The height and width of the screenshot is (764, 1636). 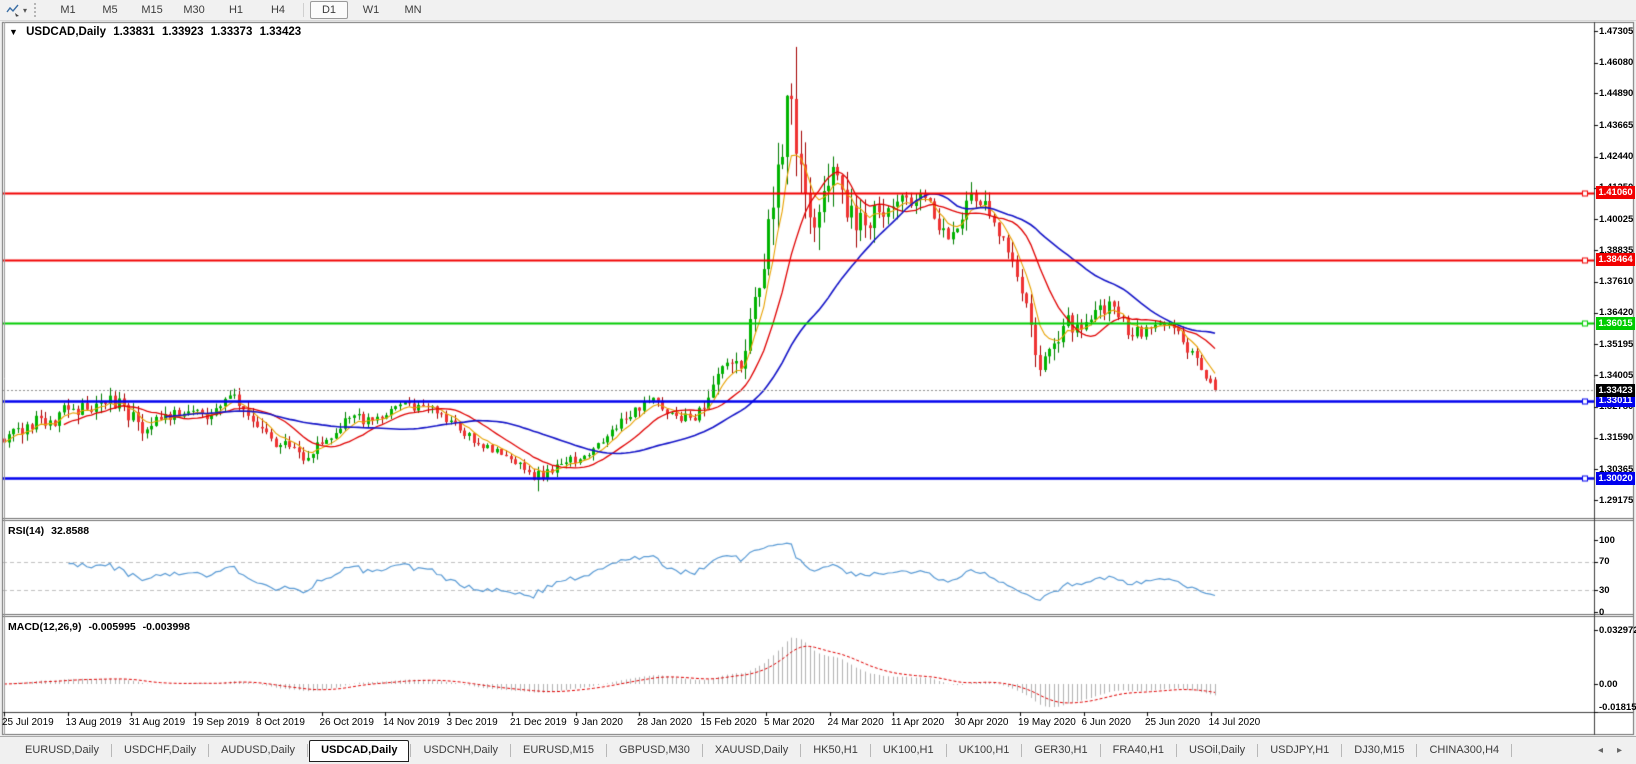 What do you see at coordinates (194, 10) in the screenshot?
I see `timeframe-button-m30: M30` at bounding box center [194, 10].